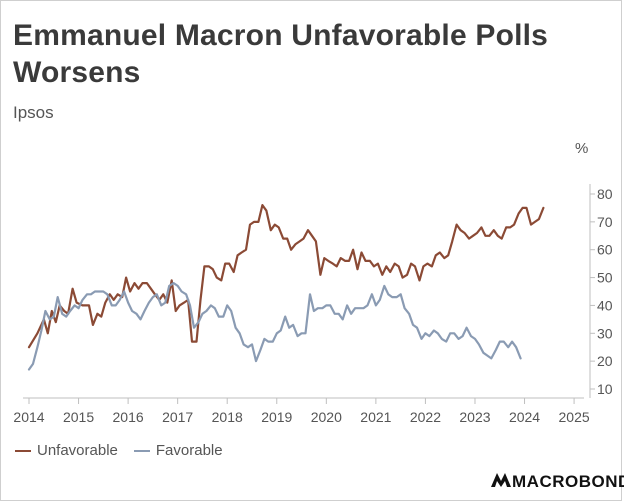  Describe the element at coordinates (227, 417) in the screenshot. I see `x-tick-label: 2018` at that location.